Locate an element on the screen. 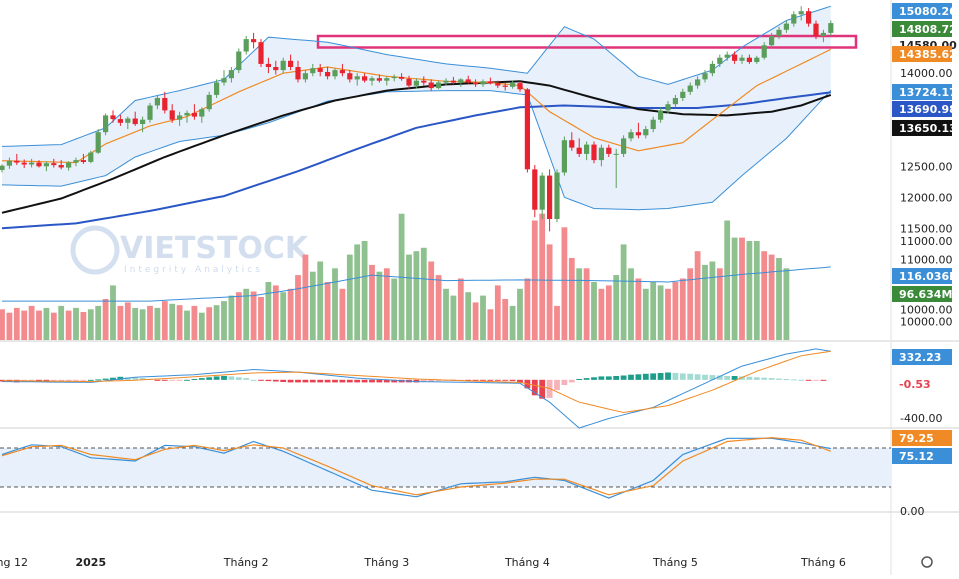 The image size is (959, 579). watermark-tagline: Integrity Analytics is located at coordinates (193, 270).